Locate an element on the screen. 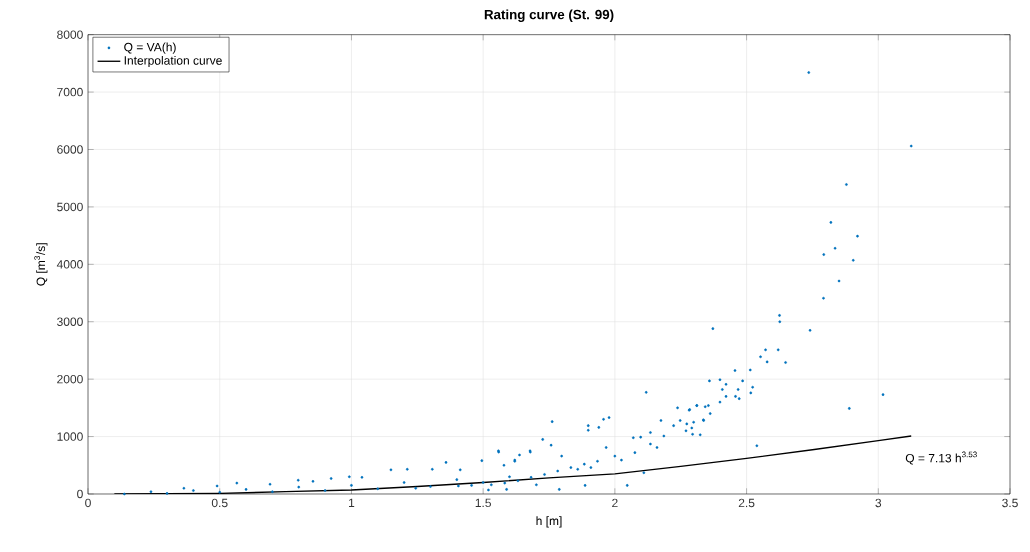  y-tick-label: 7000 is located at coordinates (70, 92).